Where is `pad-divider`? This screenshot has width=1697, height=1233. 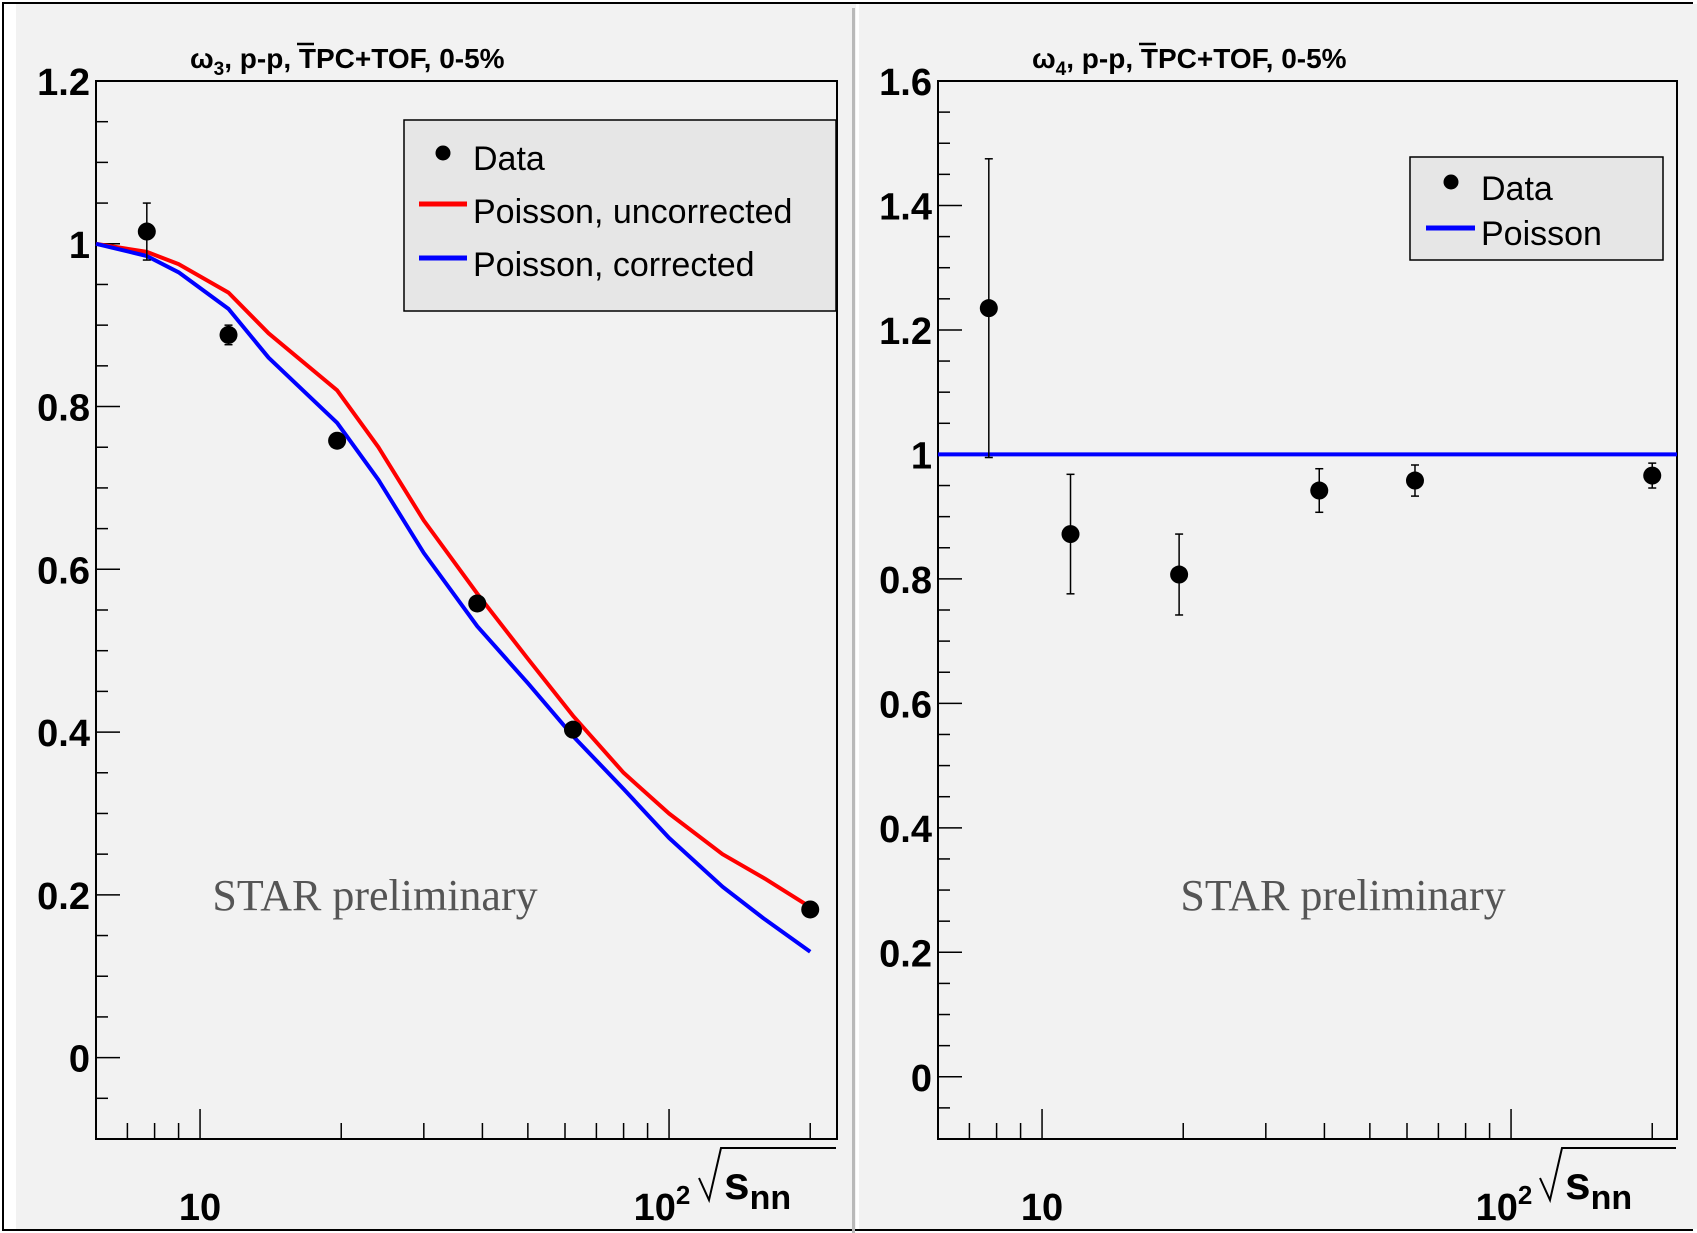 pad-divider is located at coordinates (853, 620).